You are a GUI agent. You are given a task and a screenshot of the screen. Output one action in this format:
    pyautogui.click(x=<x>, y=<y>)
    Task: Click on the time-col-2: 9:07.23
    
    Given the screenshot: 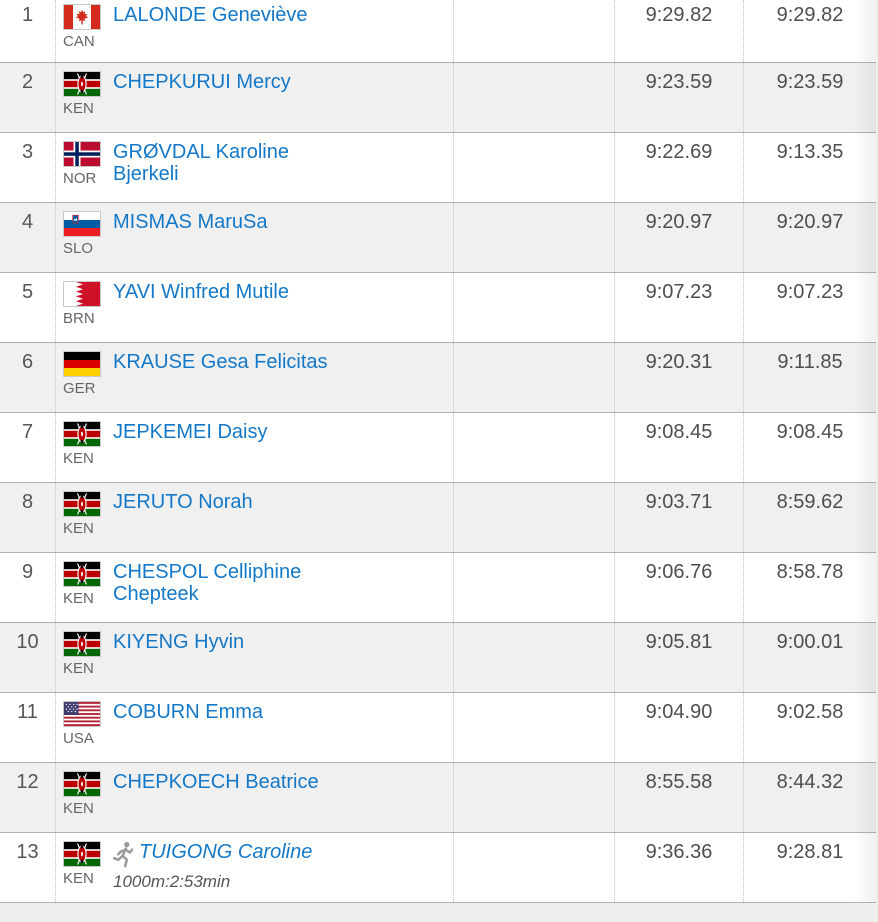 What is the action you would take?
    pyautogui.click(x=809, y=307)
    